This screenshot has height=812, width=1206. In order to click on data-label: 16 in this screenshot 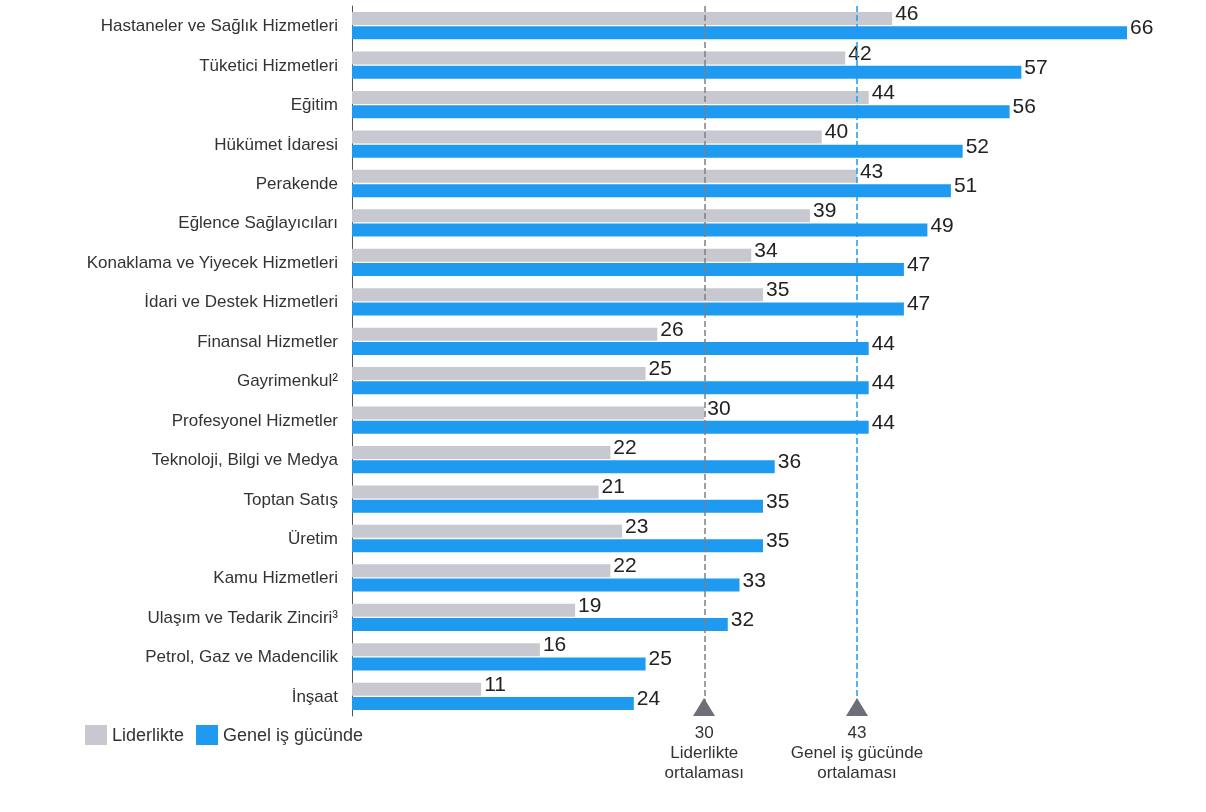, I will do `click(554, 644)`.